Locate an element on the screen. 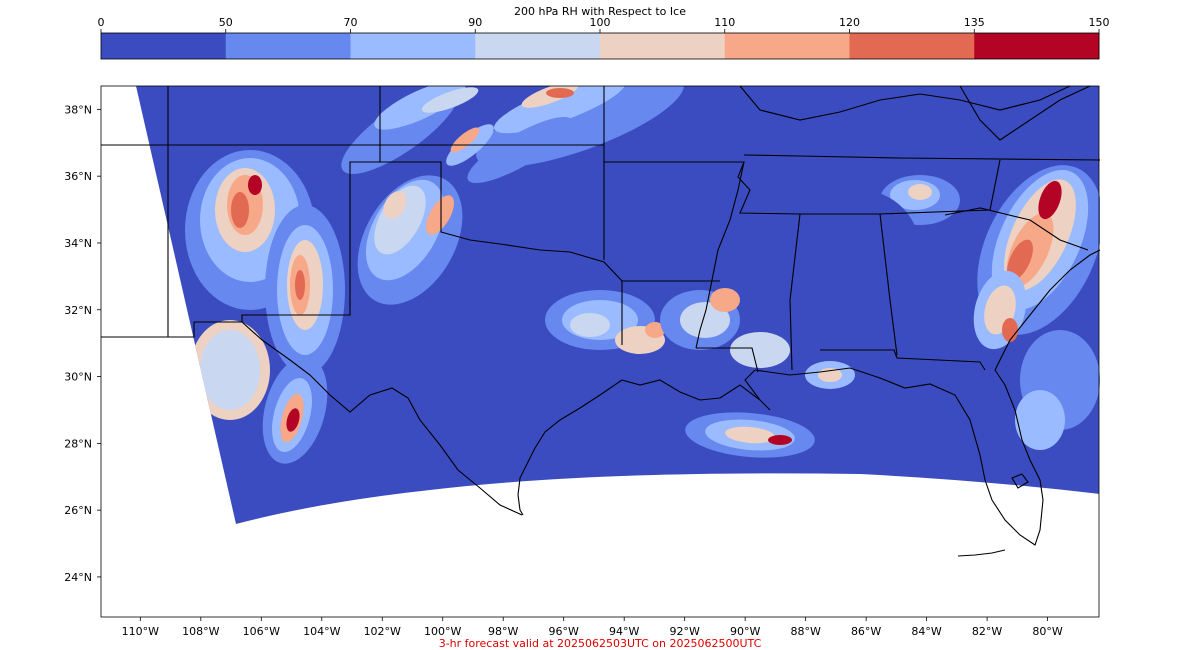 This screenshot has width=1200, height=650. colorbar-tick-label: 50 is located at coordinates (226, 22).